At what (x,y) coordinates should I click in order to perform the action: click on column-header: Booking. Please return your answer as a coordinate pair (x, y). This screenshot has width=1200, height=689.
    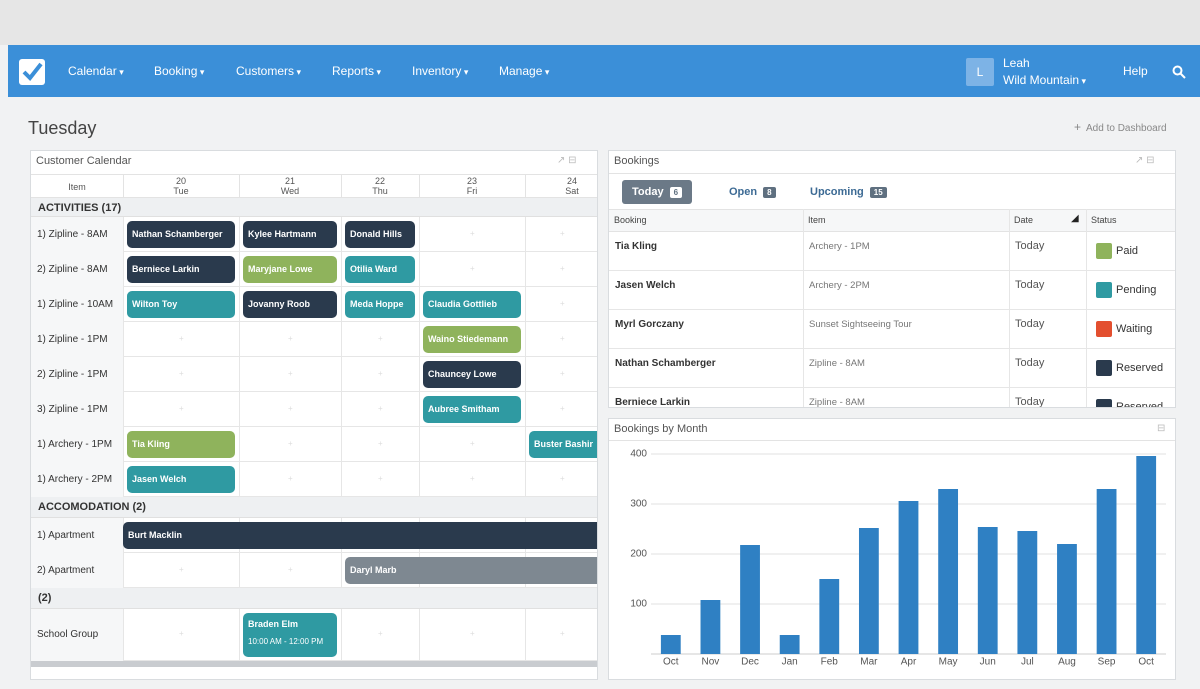
    Looking at the image, I should click on (630, 220).